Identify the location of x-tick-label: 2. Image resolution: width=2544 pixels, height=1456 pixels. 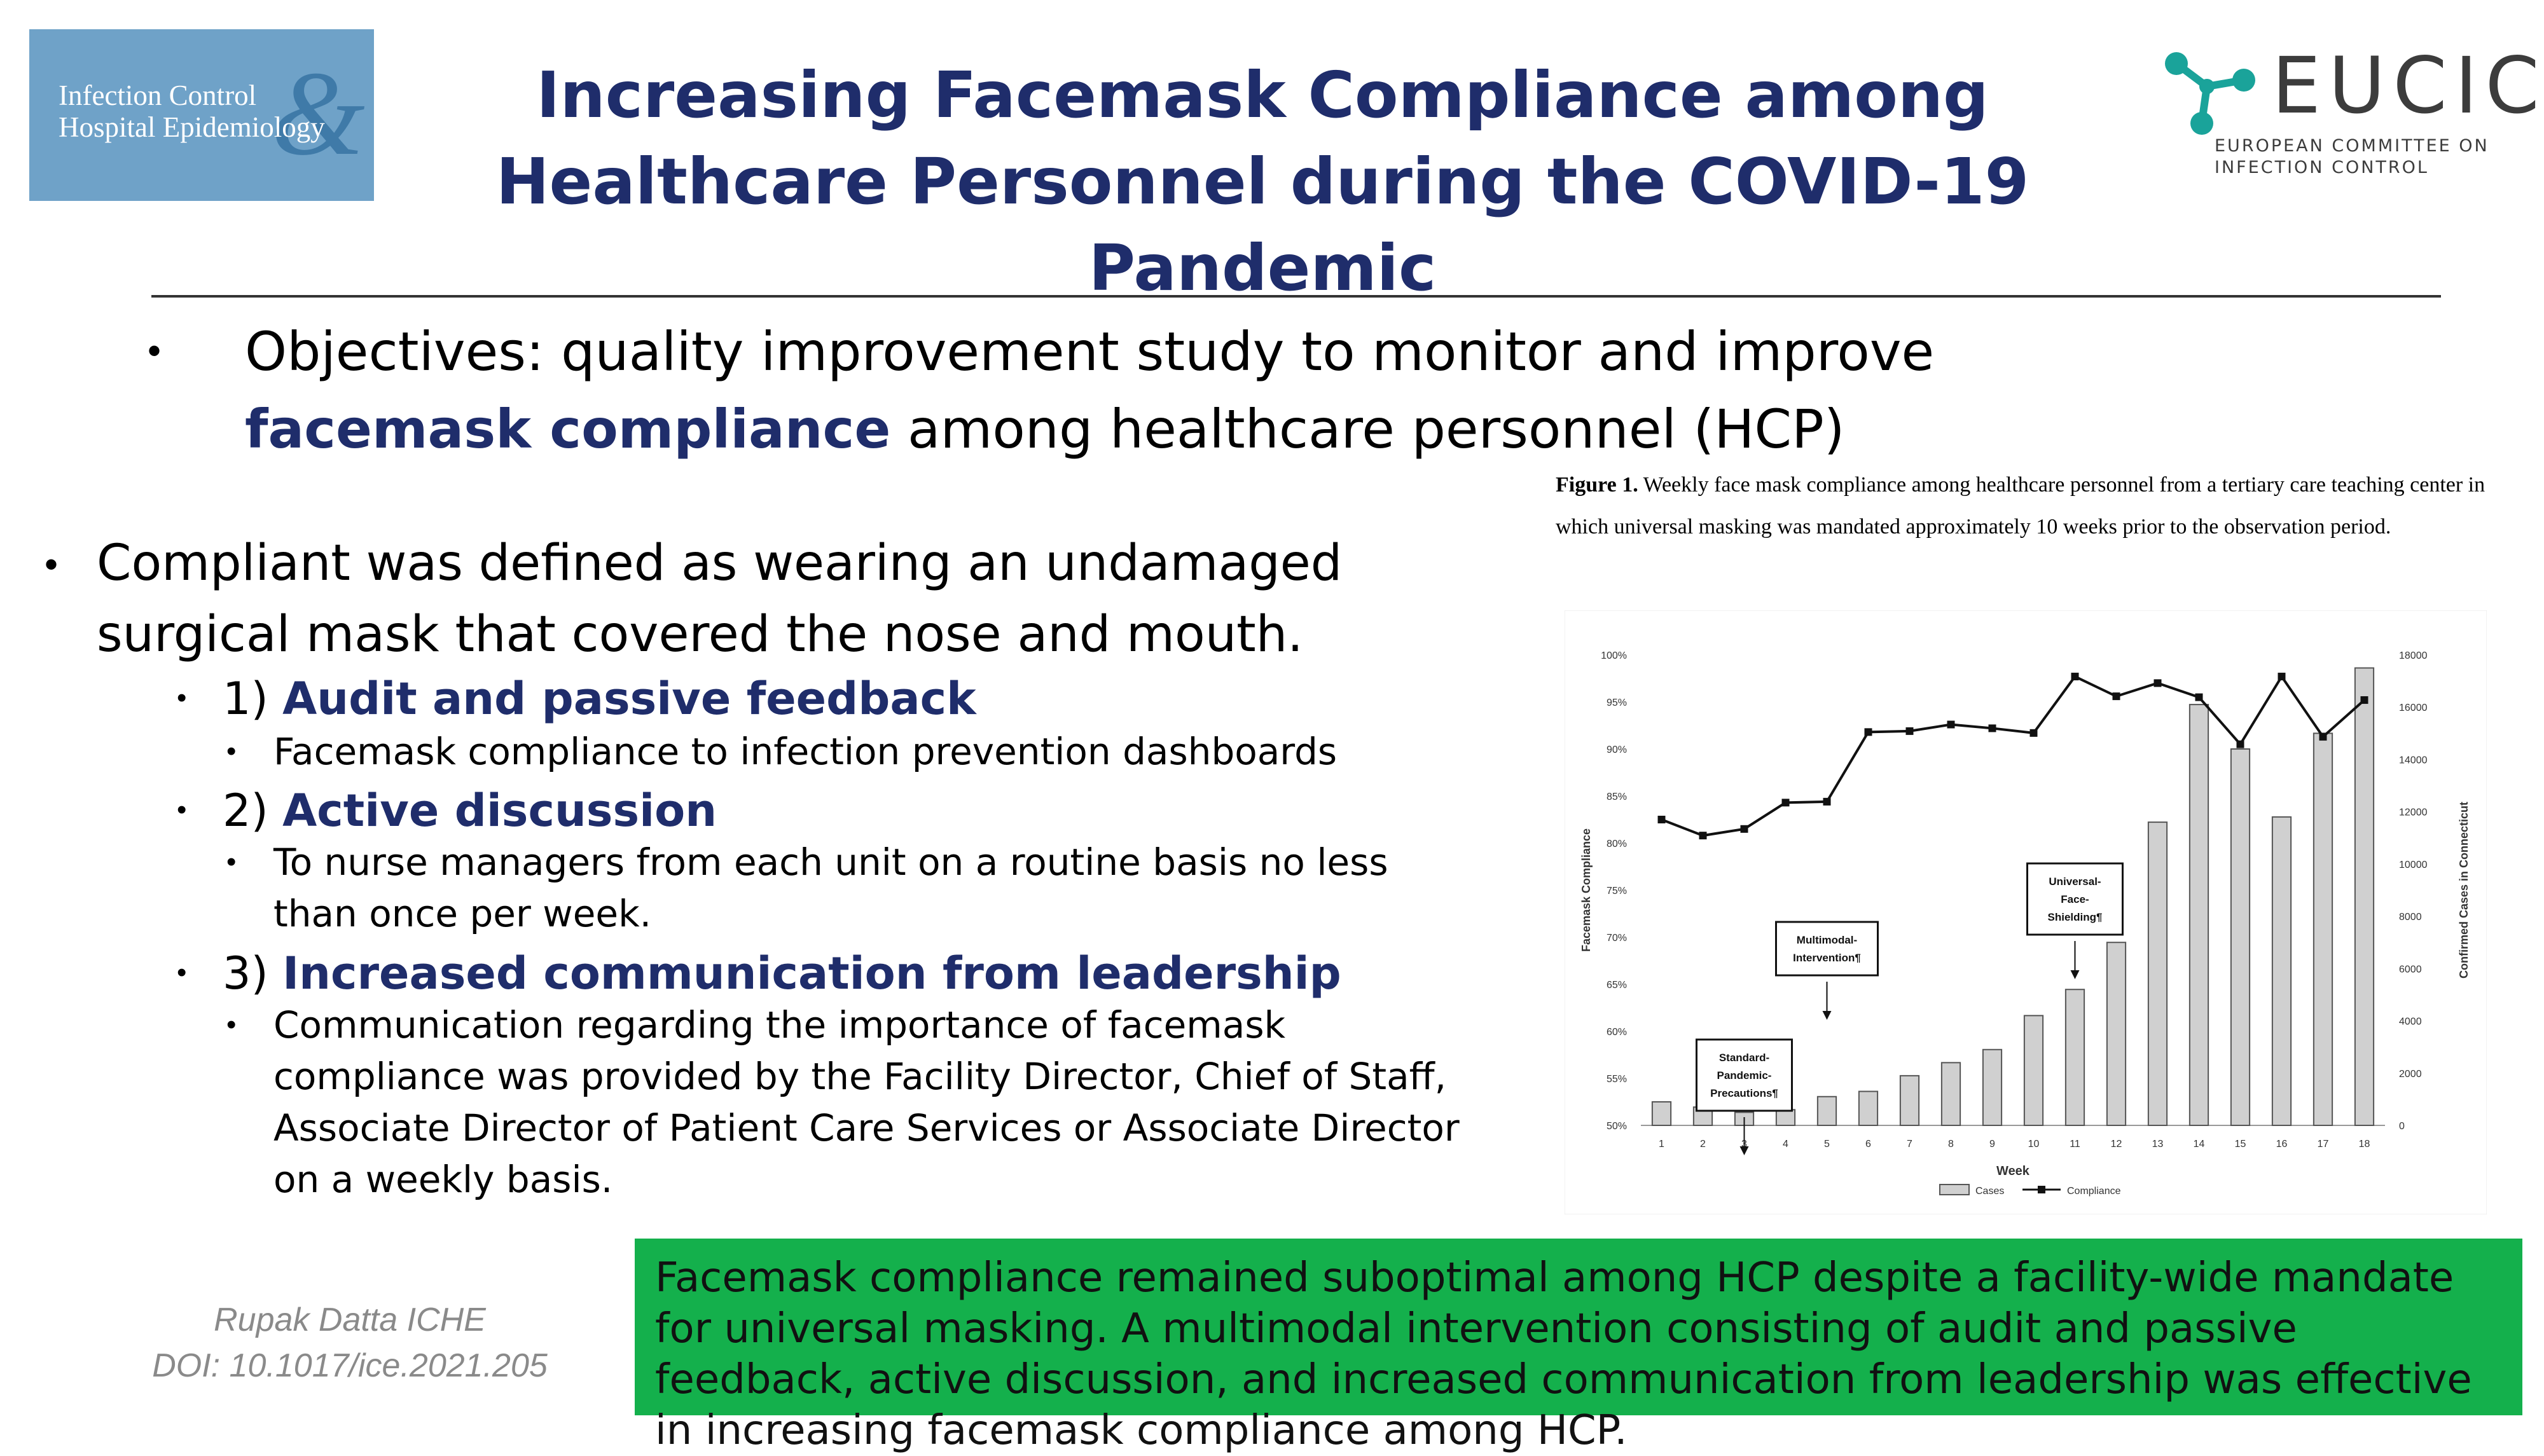
(1703, 1144).